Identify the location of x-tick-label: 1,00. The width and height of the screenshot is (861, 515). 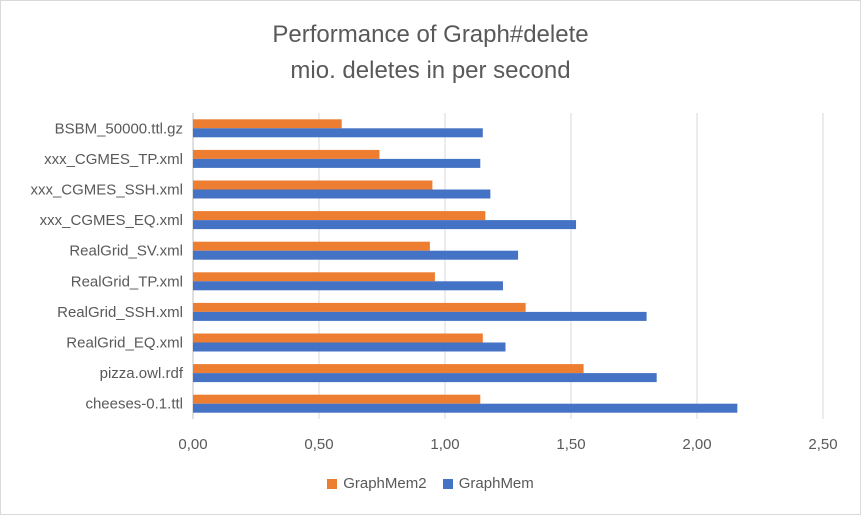
(444, 444).